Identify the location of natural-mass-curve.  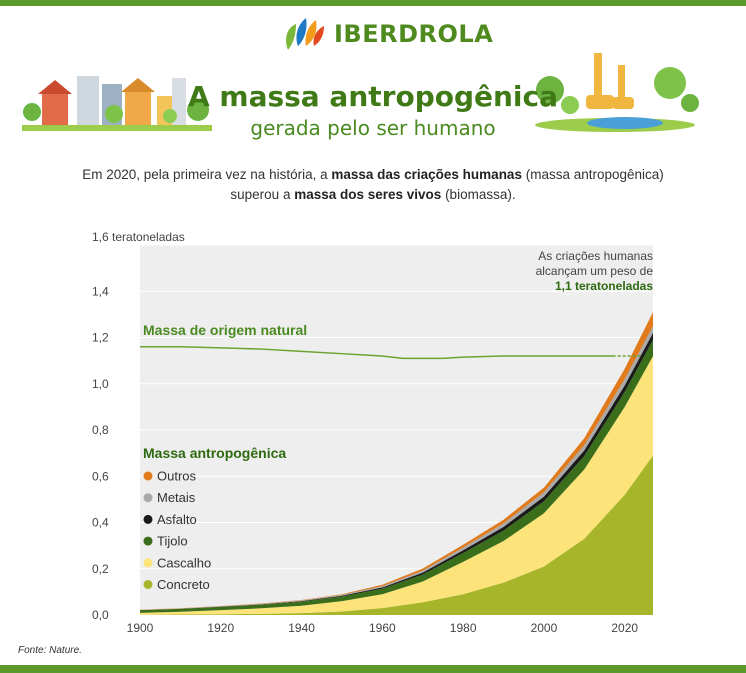
(376, 353).